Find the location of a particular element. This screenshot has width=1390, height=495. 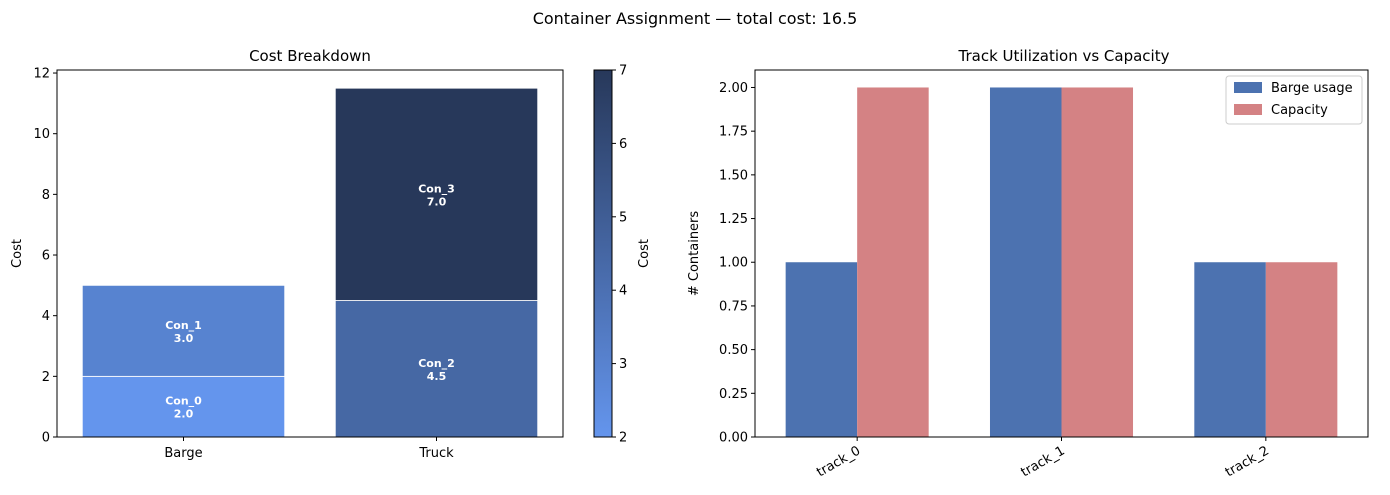

segment-name-label: Con_0 is located at coordinates (183, 401).